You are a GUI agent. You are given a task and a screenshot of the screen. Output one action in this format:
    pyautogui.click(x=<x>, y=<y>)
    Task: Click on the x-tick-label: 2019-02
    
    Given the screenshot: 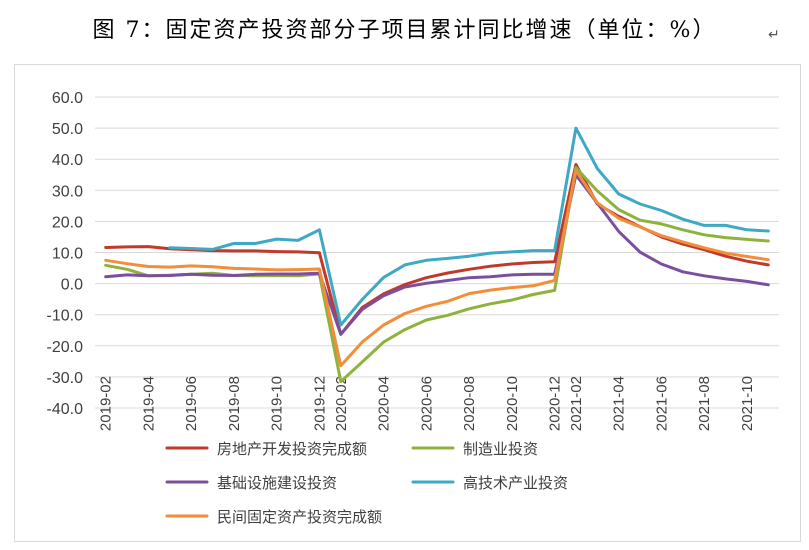 What is the action you would take?
    pyautogui.click(x=106, y=403)
    